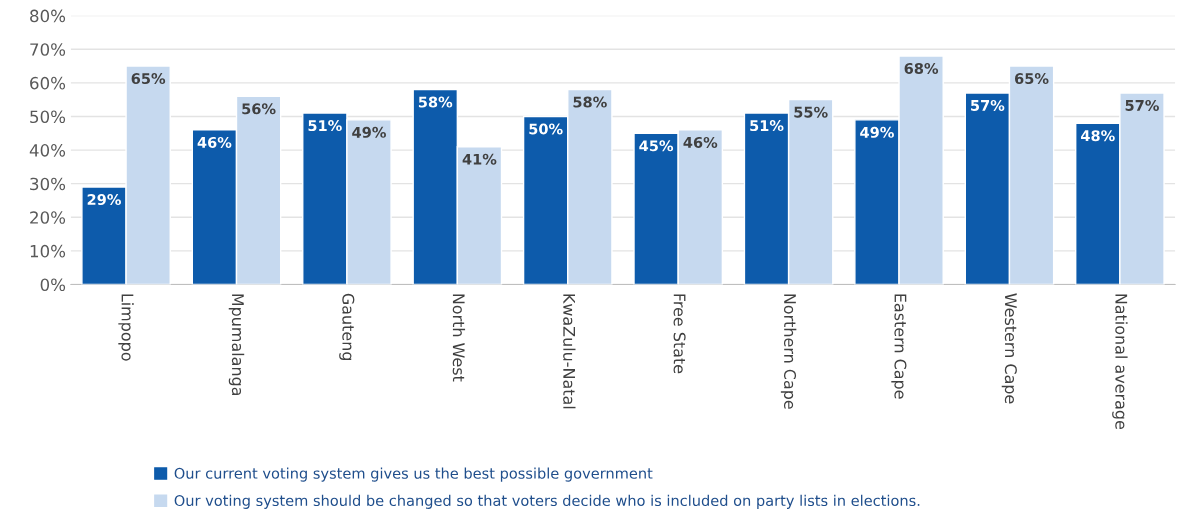 This screenshot has width=1181, height=522. What do you see at coordinates (48, 49) in the screenshot?
I see `y-tick-label: 70%` at bounding box center [48, 49].